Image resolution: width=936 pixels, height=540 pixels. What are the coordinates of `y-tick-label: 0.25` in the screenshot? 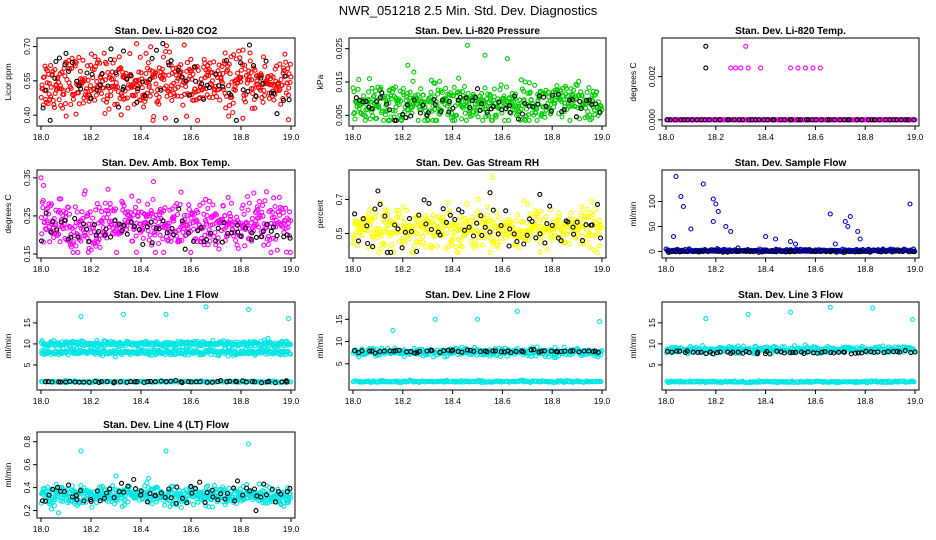 It's located at (27, 215).